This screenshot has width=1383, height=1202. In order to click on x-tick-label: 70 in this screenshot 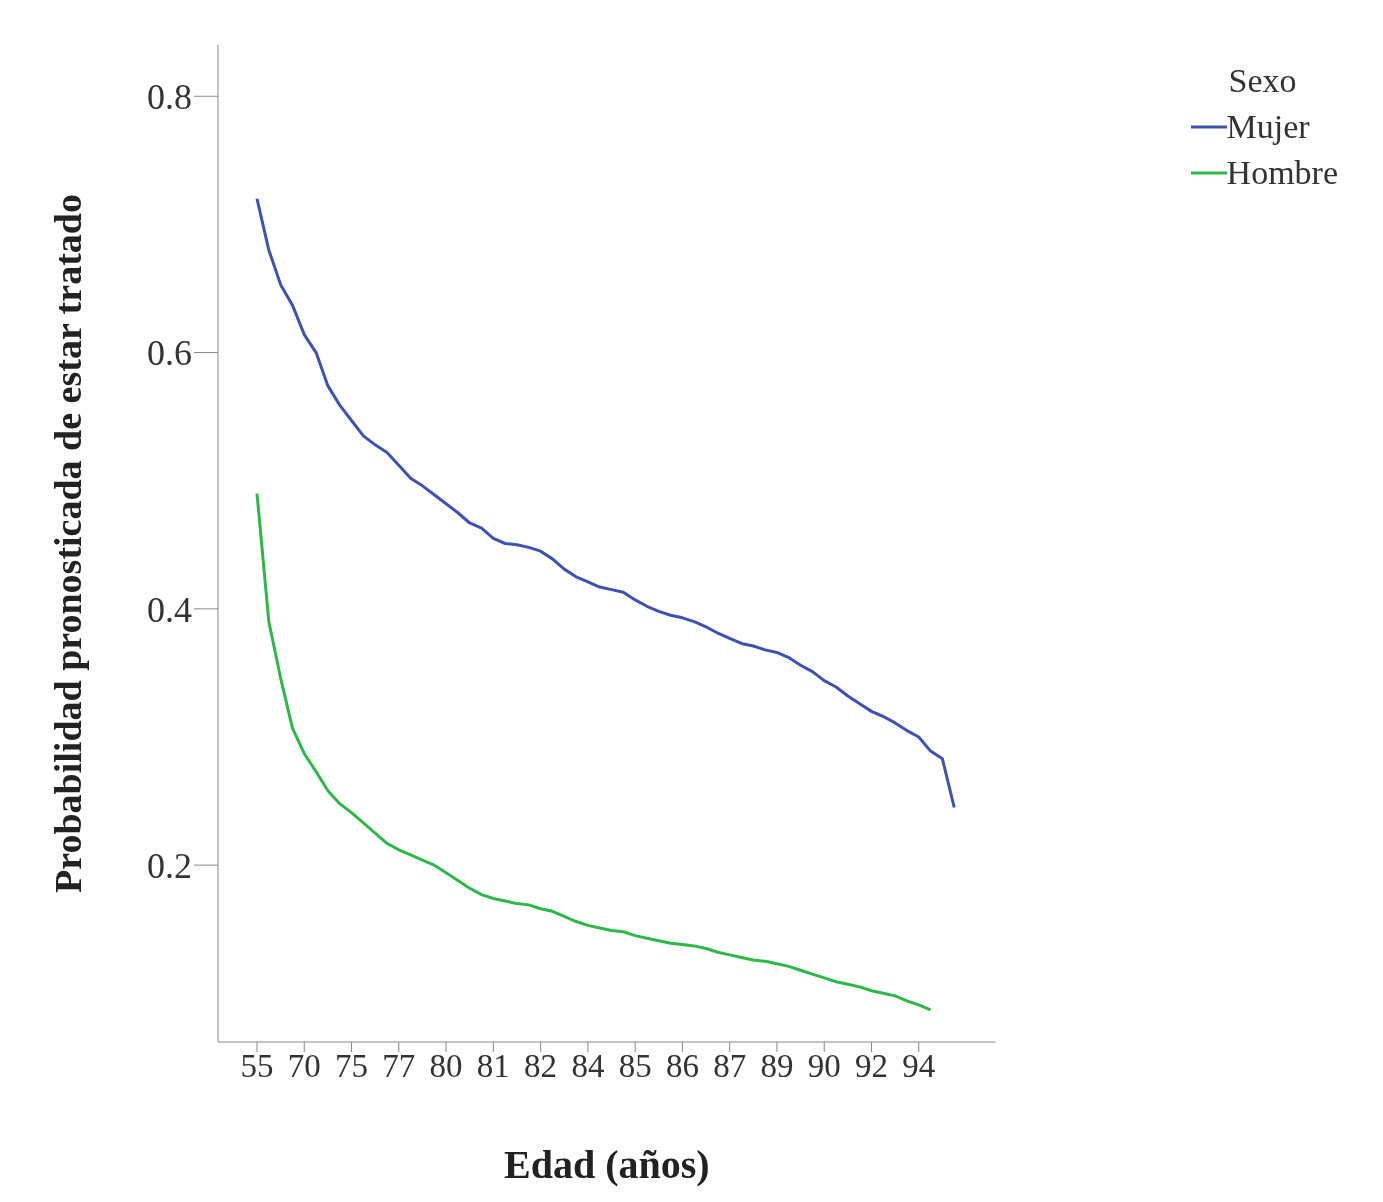, I will do `click(304, 1066)`.